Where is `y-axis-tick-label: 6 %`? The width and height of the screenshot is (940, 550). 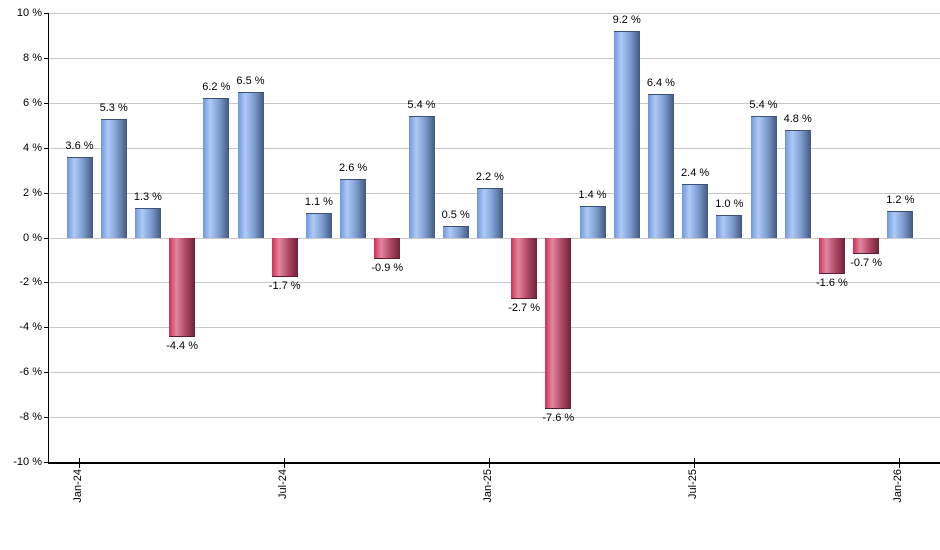
y-axis-tick-label: 6 % is located at coordinates (32, 102).